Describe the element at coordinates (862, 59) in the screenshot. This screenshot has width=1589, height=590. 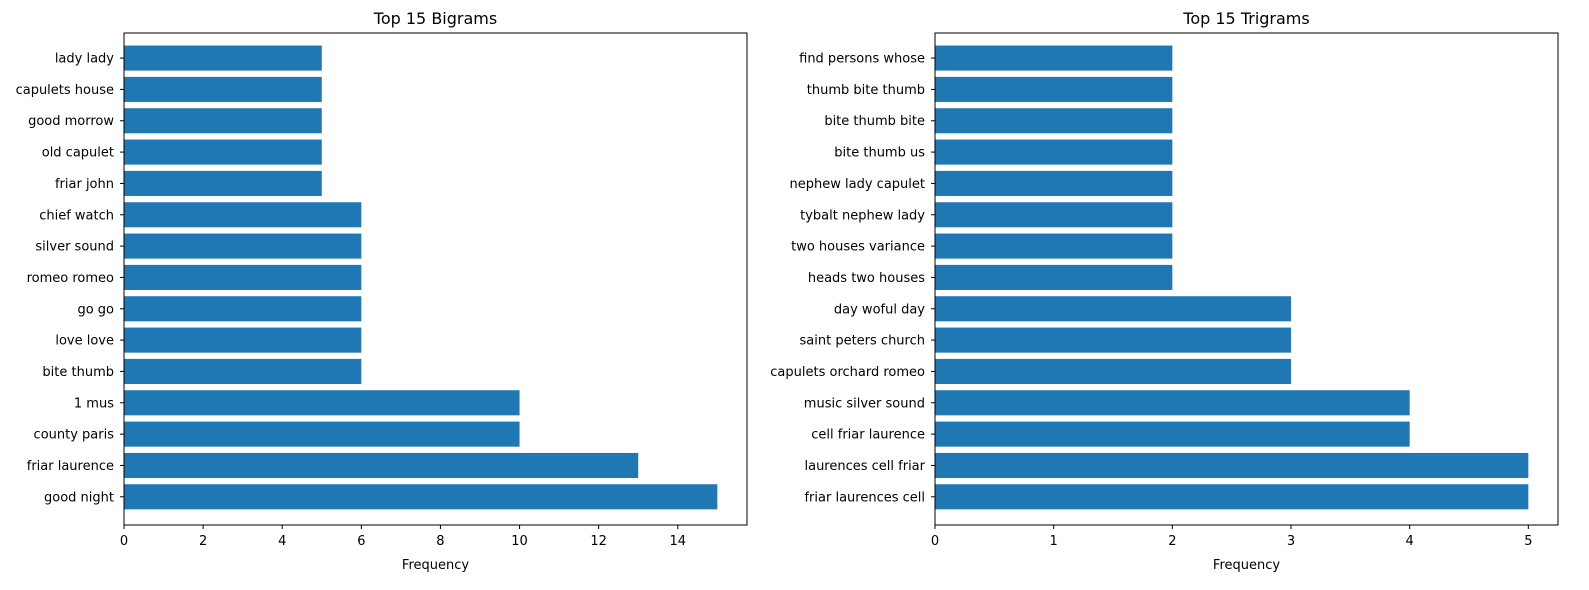
I see `trigram-category-label: find persons whose` at that location.